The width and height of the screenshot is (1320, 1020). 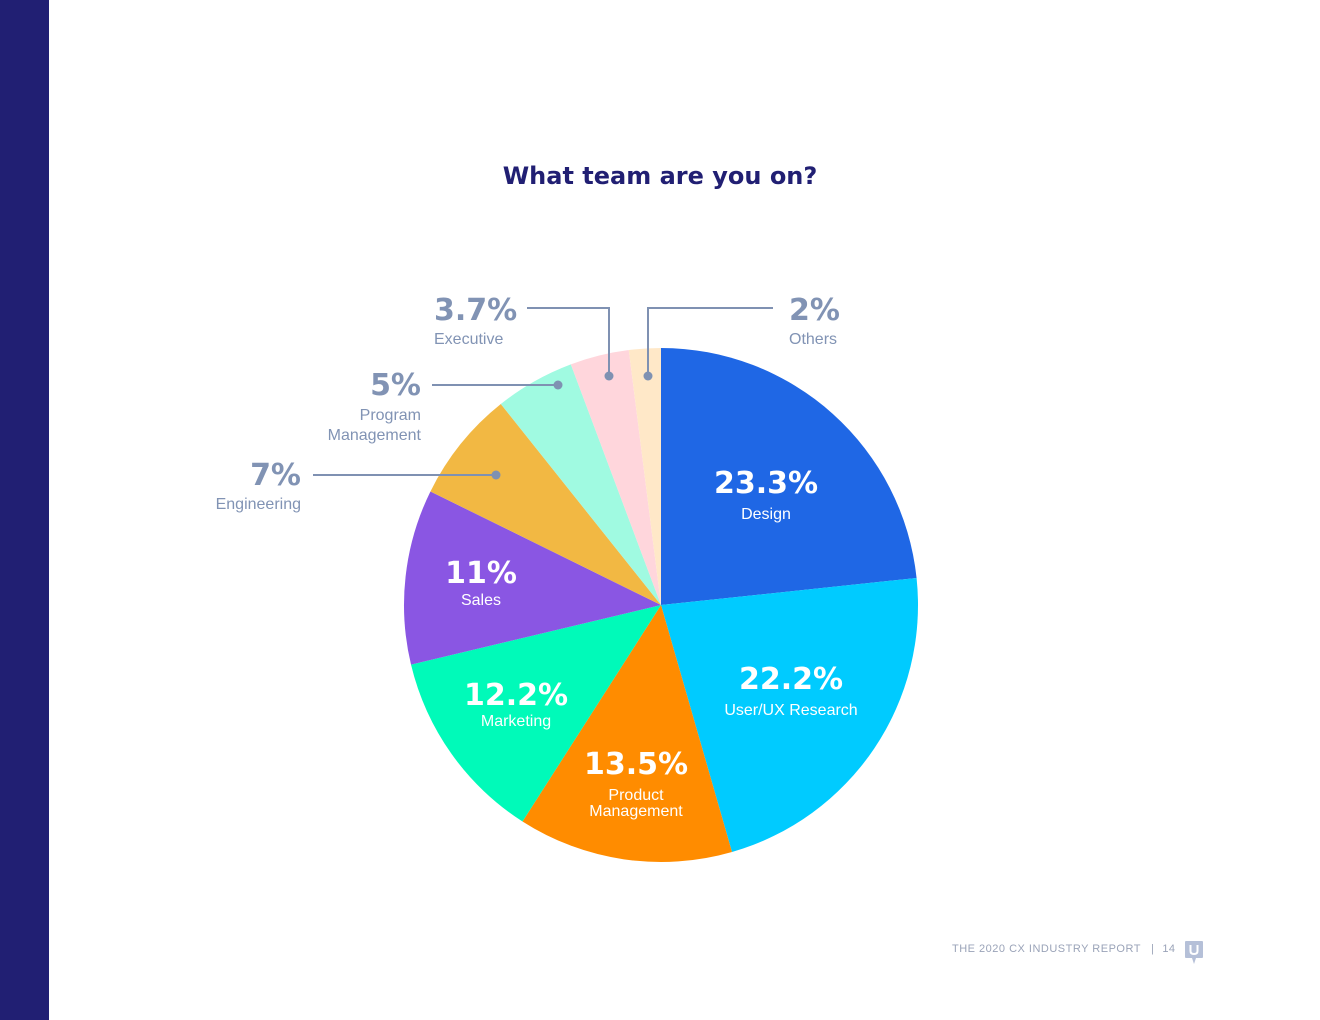 What do you see at coordinates (481, 573) in the screenshot?
I see `value-label-sales: 11%` at bounding box center [481, 573].